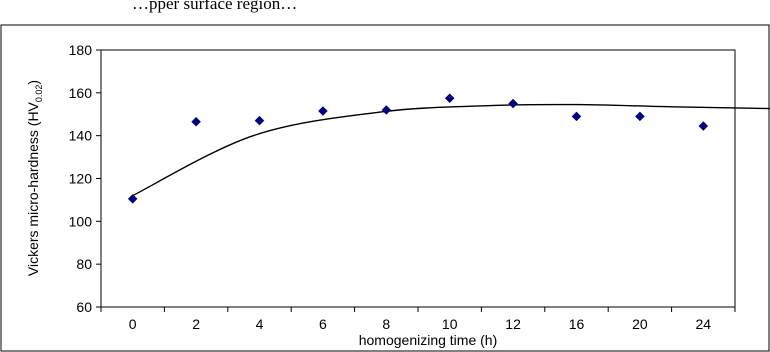  I want to click on y-axis-title-main: Vickers micro-hardness (HV, so click(33, 188).